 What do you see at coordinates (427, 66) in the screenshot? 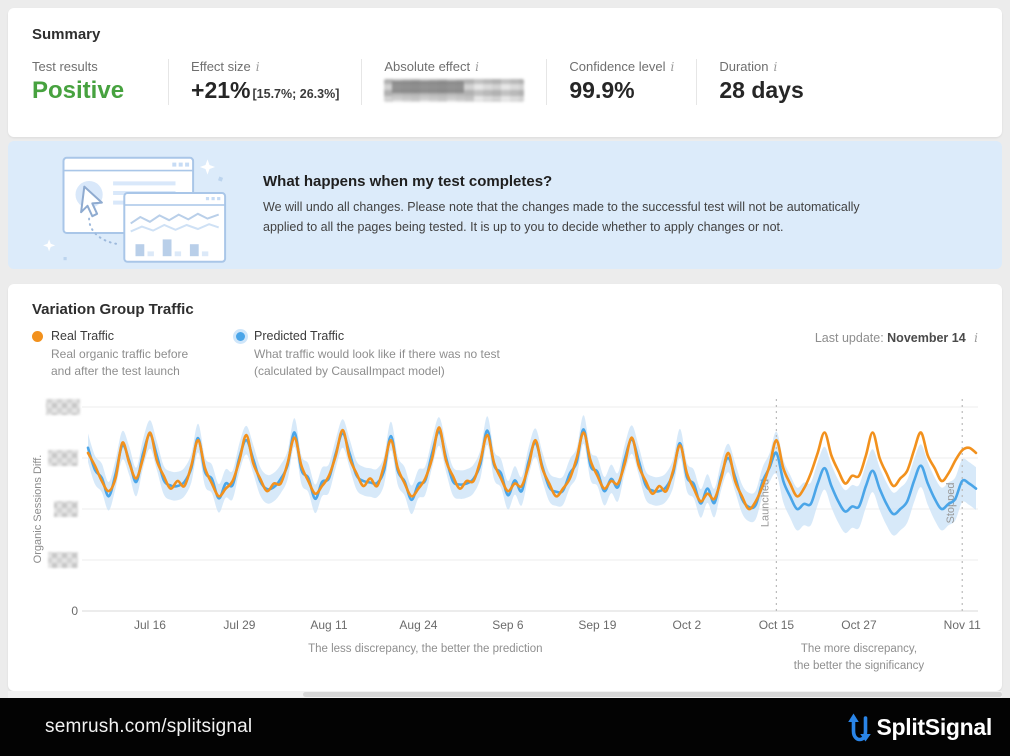
I see `metric-label-text: Absolute effect` at bounding box center [427, 66].